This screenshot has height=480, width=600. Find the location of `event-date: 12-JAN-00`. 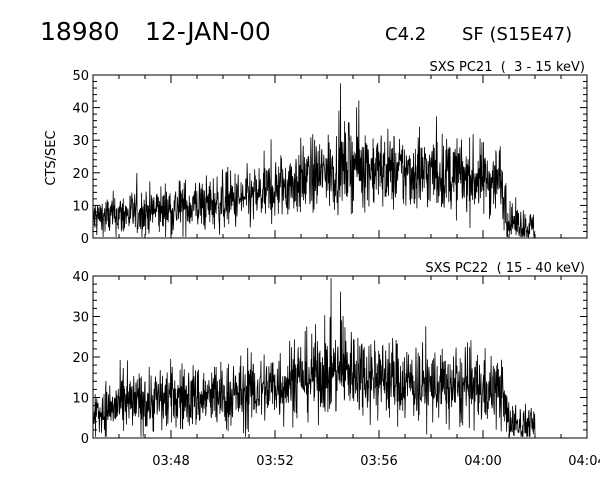

event-date: 12-JAN-00 is located at coordinates (208, 31).